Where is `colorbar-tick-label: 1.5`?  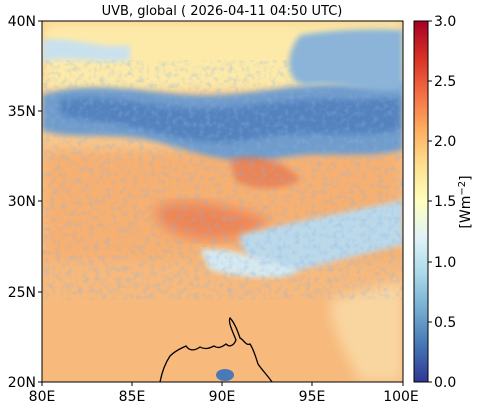
colorbar-tick-label: 1.5 is located at coordinates (445, 202).